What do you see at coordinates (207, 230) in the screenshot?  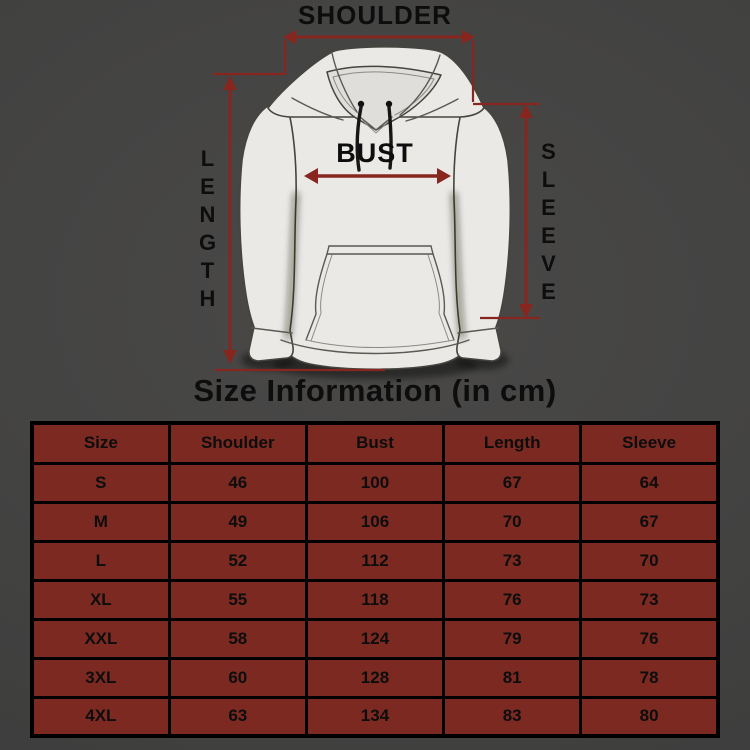 I see `length-measure-label: LENGTH` at bounding box center [207, 230].